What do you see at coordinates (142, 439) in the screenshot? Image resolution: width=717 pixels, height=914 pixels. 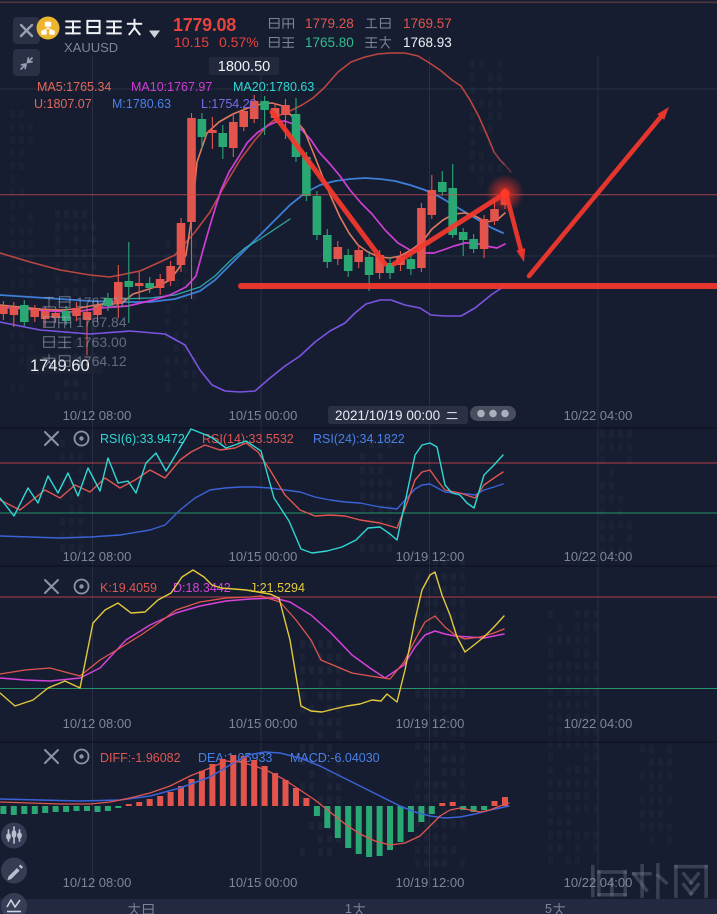 I see `svg-text: RSI(6):33.9472` at bounding box center [142, 439].